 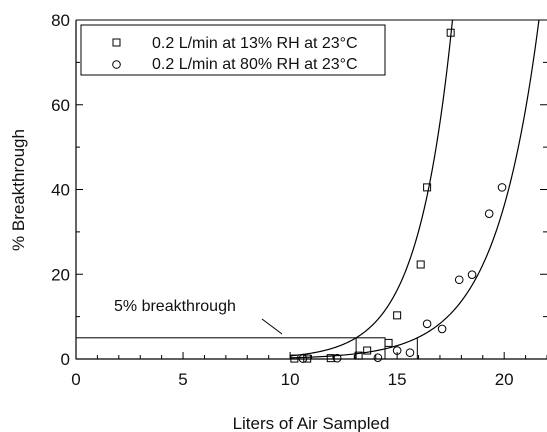 What do you see at coordinates (504, 379) in the screenshot?
I see `x-tick-label: 20` at bounding box center [504, 379].